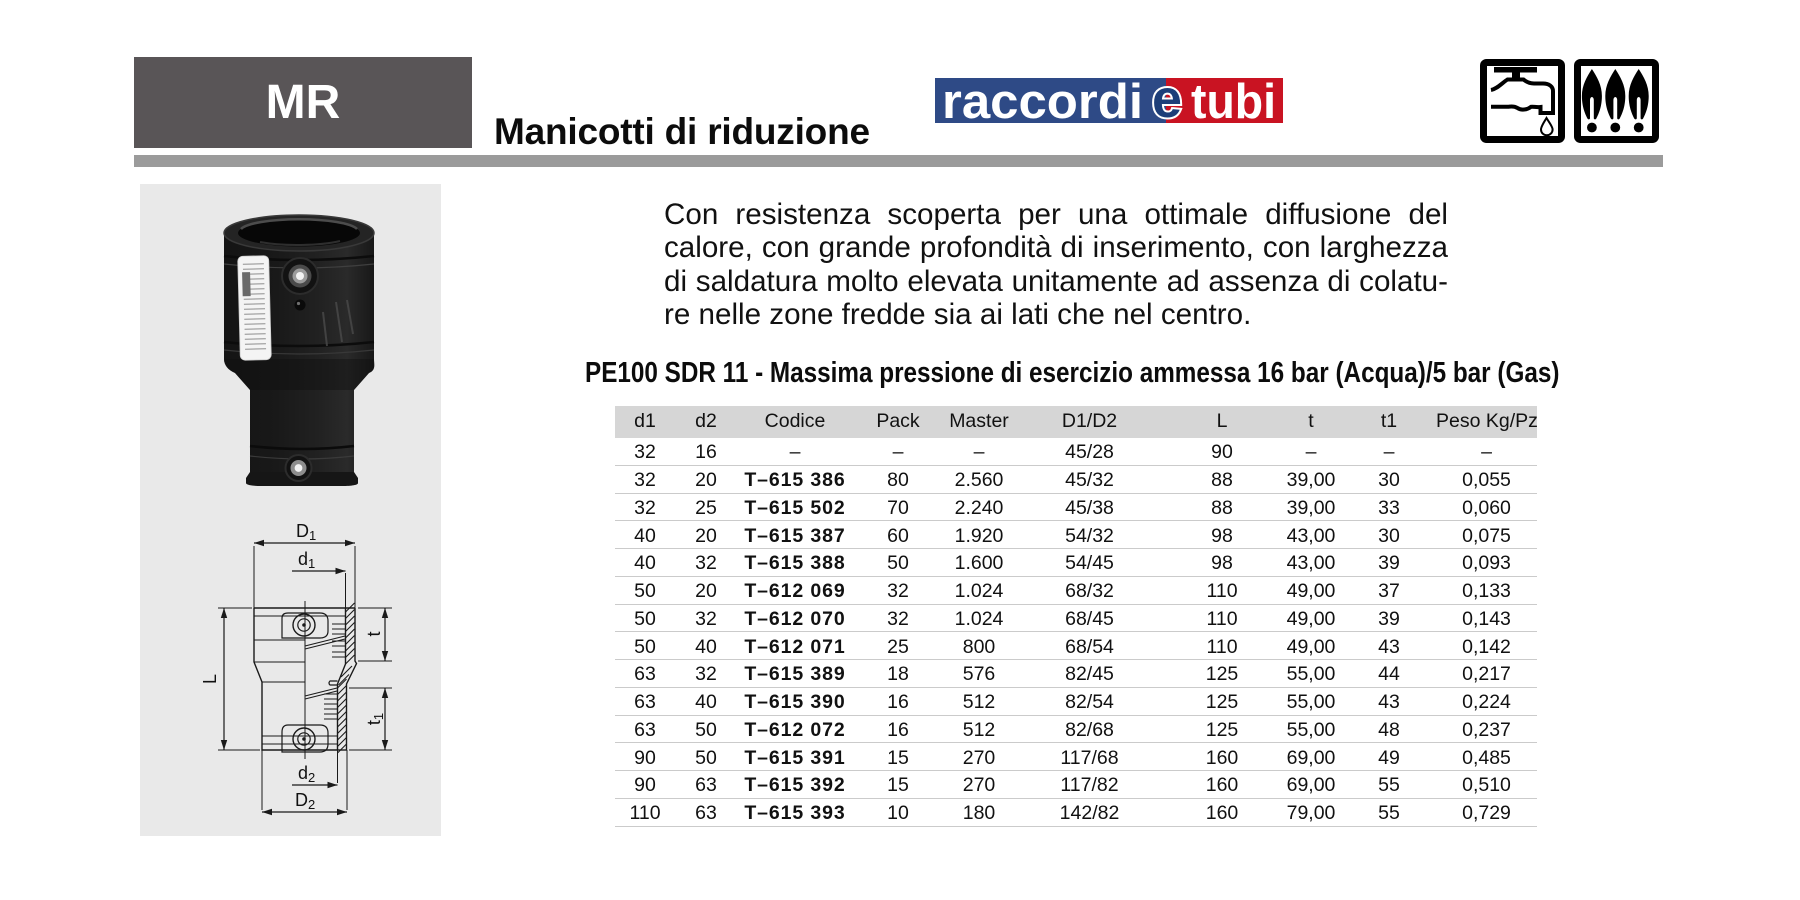 The width and height of the screenshot is (1800, 900). Describe the element at coordinates (210, 679) in the screenshot. I see `svg-text: L` at that location.